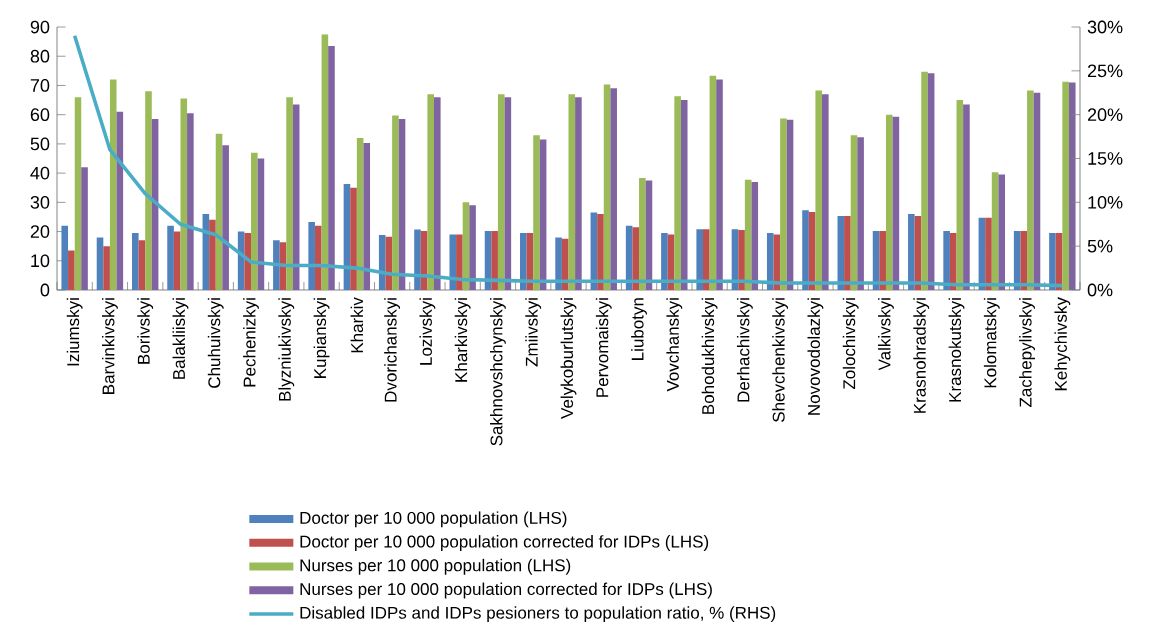  I want to click on x-tick-label: Pervomaiskyi, so click(603, 347).